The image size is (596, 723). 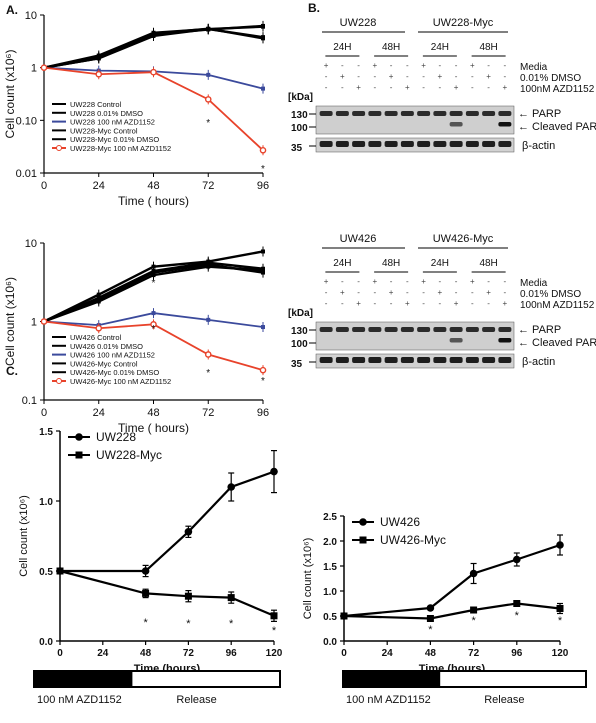 What do you see at coordinates (342, 47) in the screenshot?
I see `timepoint-label: 24H` at bounding box center [342, 47].